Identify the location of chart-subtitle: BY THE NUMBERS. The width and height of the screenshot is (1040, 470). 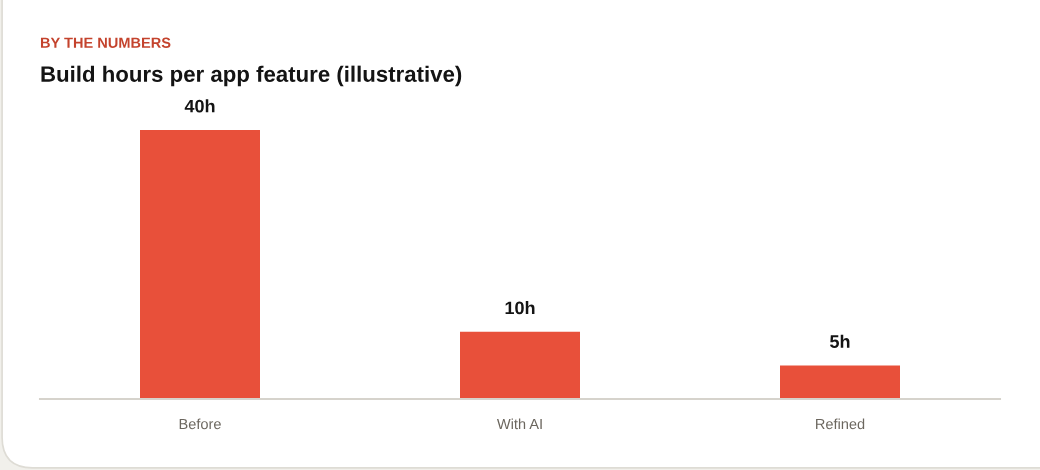
(105, 42).